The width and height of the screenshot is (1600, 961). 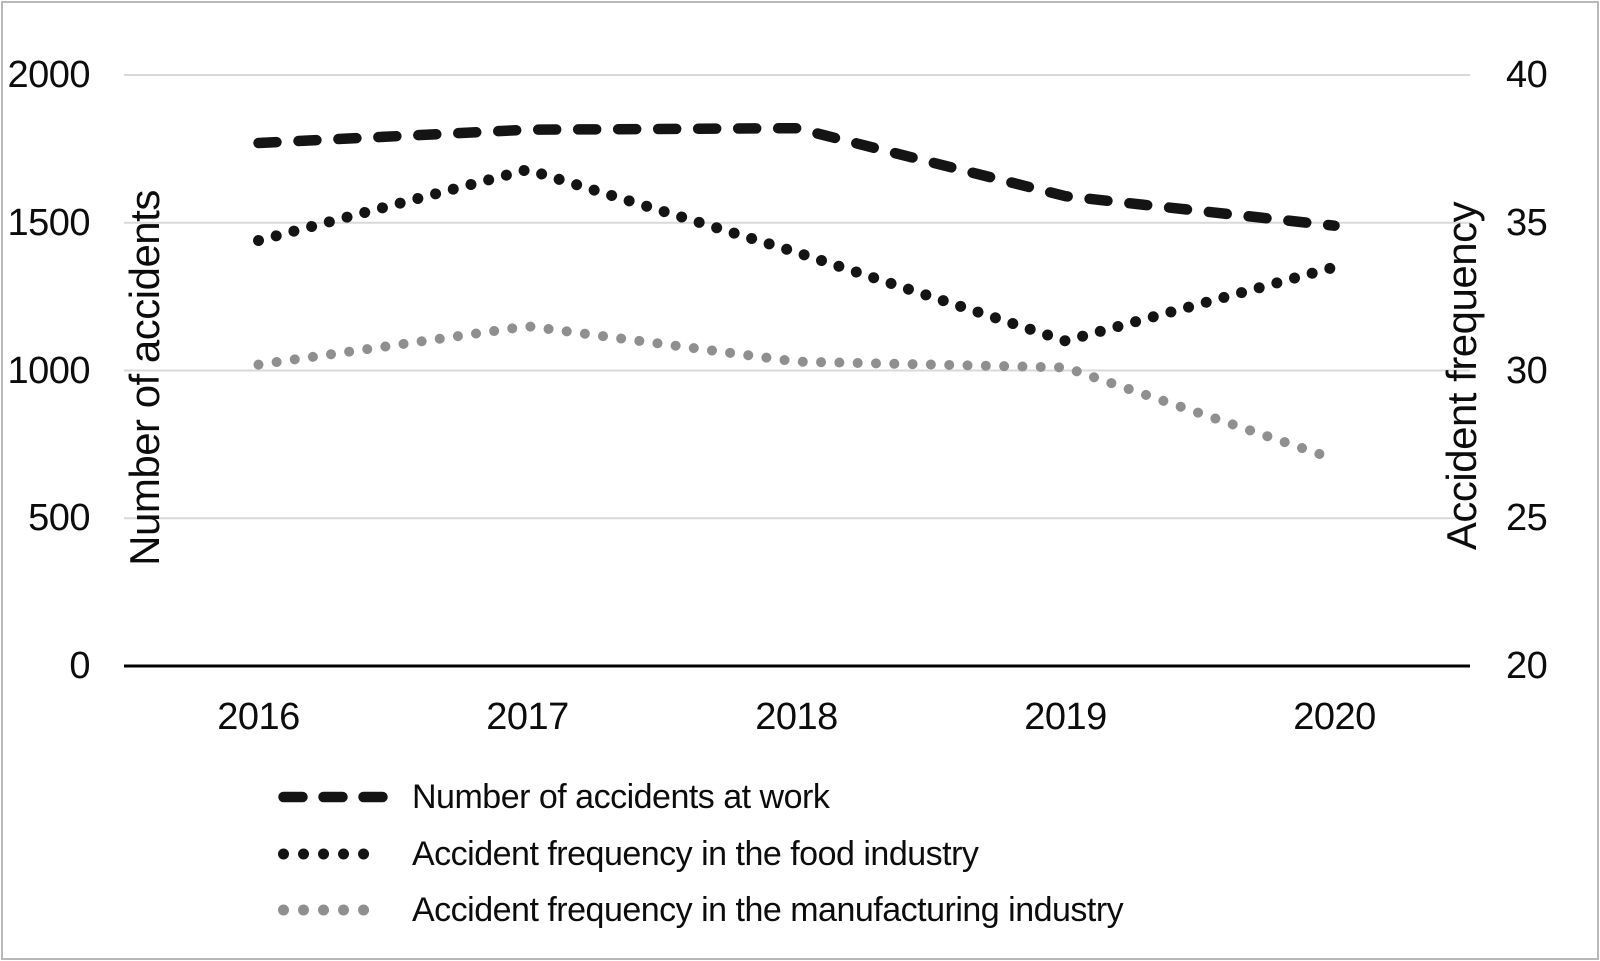 I want to click on left-axis-title: Number of accidents, so click(x=144, y=378).